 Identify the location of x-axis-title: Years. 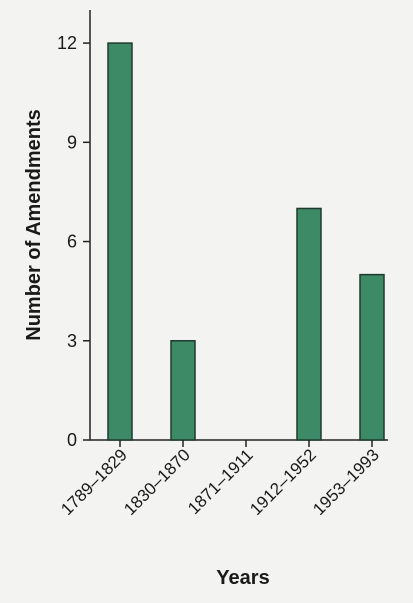
(242, 578).